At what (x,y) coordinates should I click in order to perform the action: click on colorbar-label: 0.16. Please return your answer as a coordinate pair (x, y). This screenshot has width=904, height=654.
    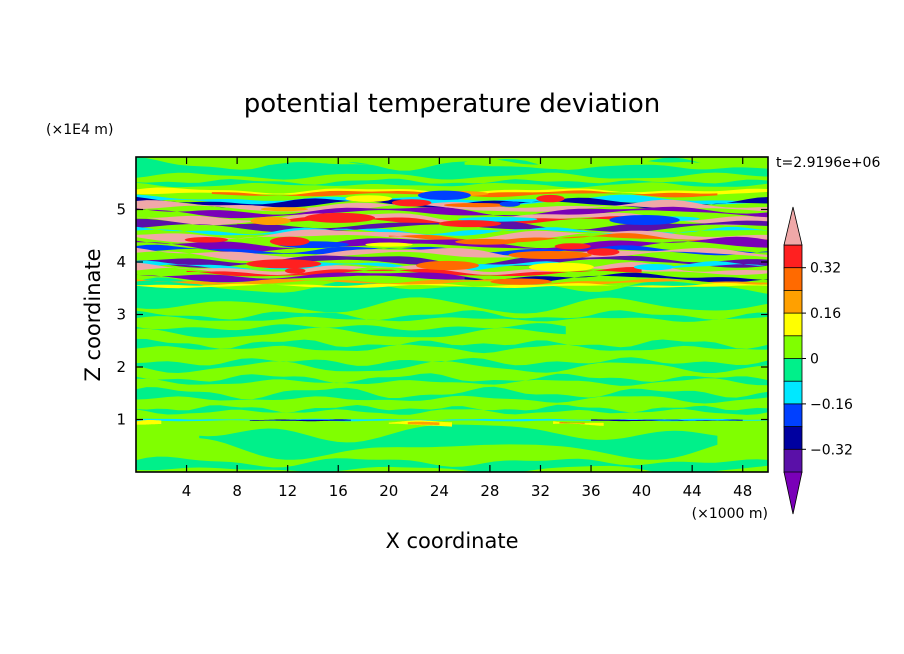
    Looking at the image, I should click on (825, 314).